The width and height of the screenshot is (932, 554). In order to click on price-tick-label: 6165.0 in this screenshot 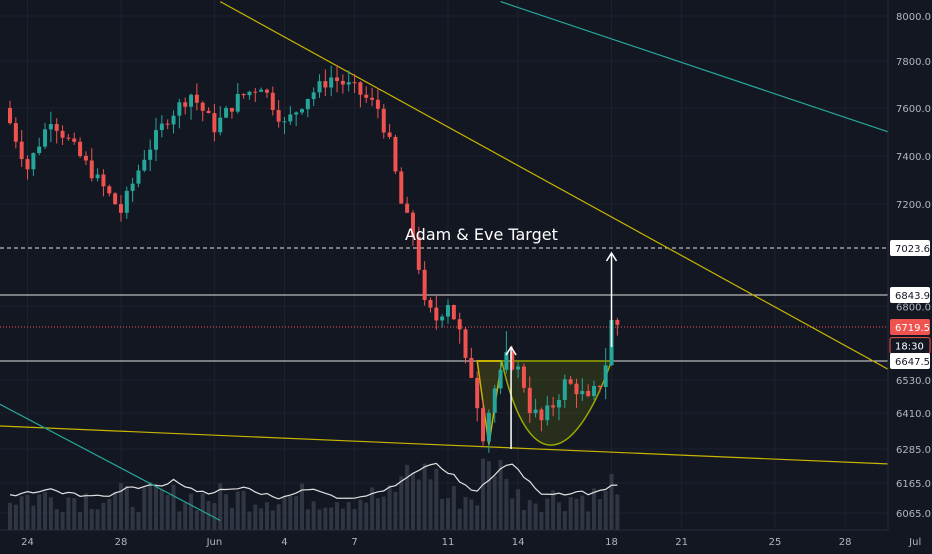, I will do `click(913, 484)`.